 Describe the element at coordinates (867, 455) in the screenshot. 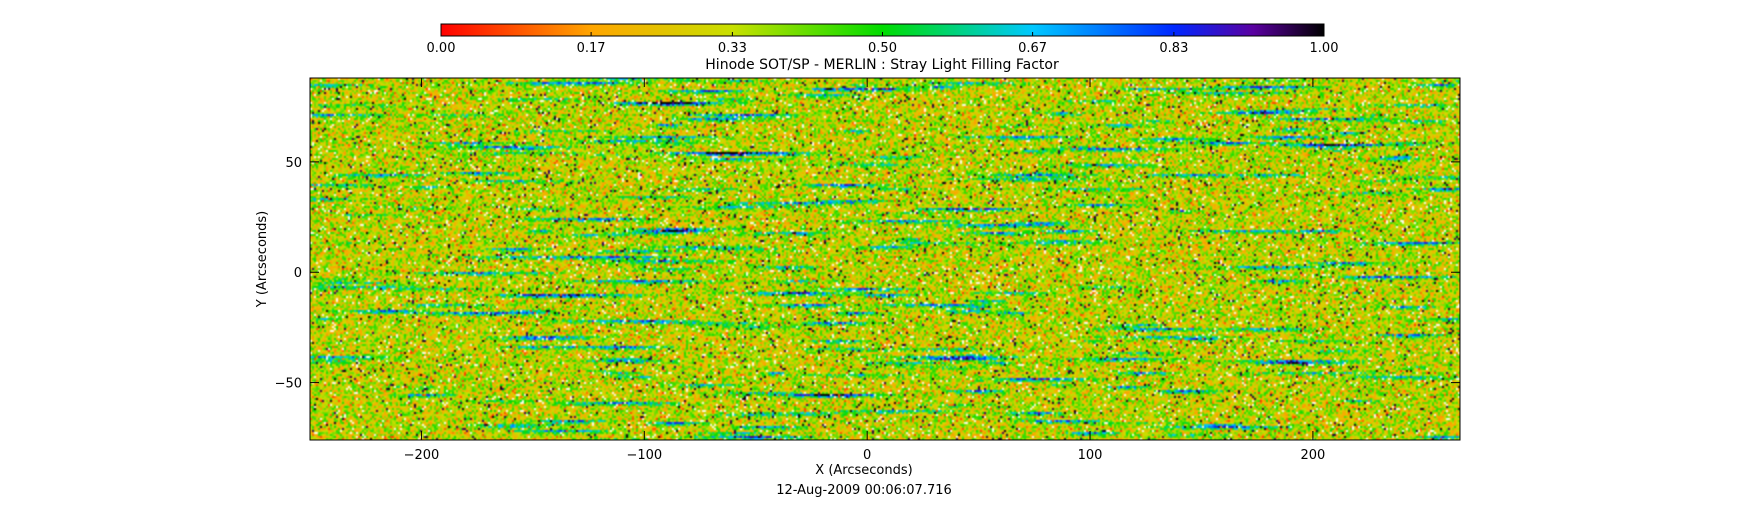

I see `x-tick-label: 0` at that location.